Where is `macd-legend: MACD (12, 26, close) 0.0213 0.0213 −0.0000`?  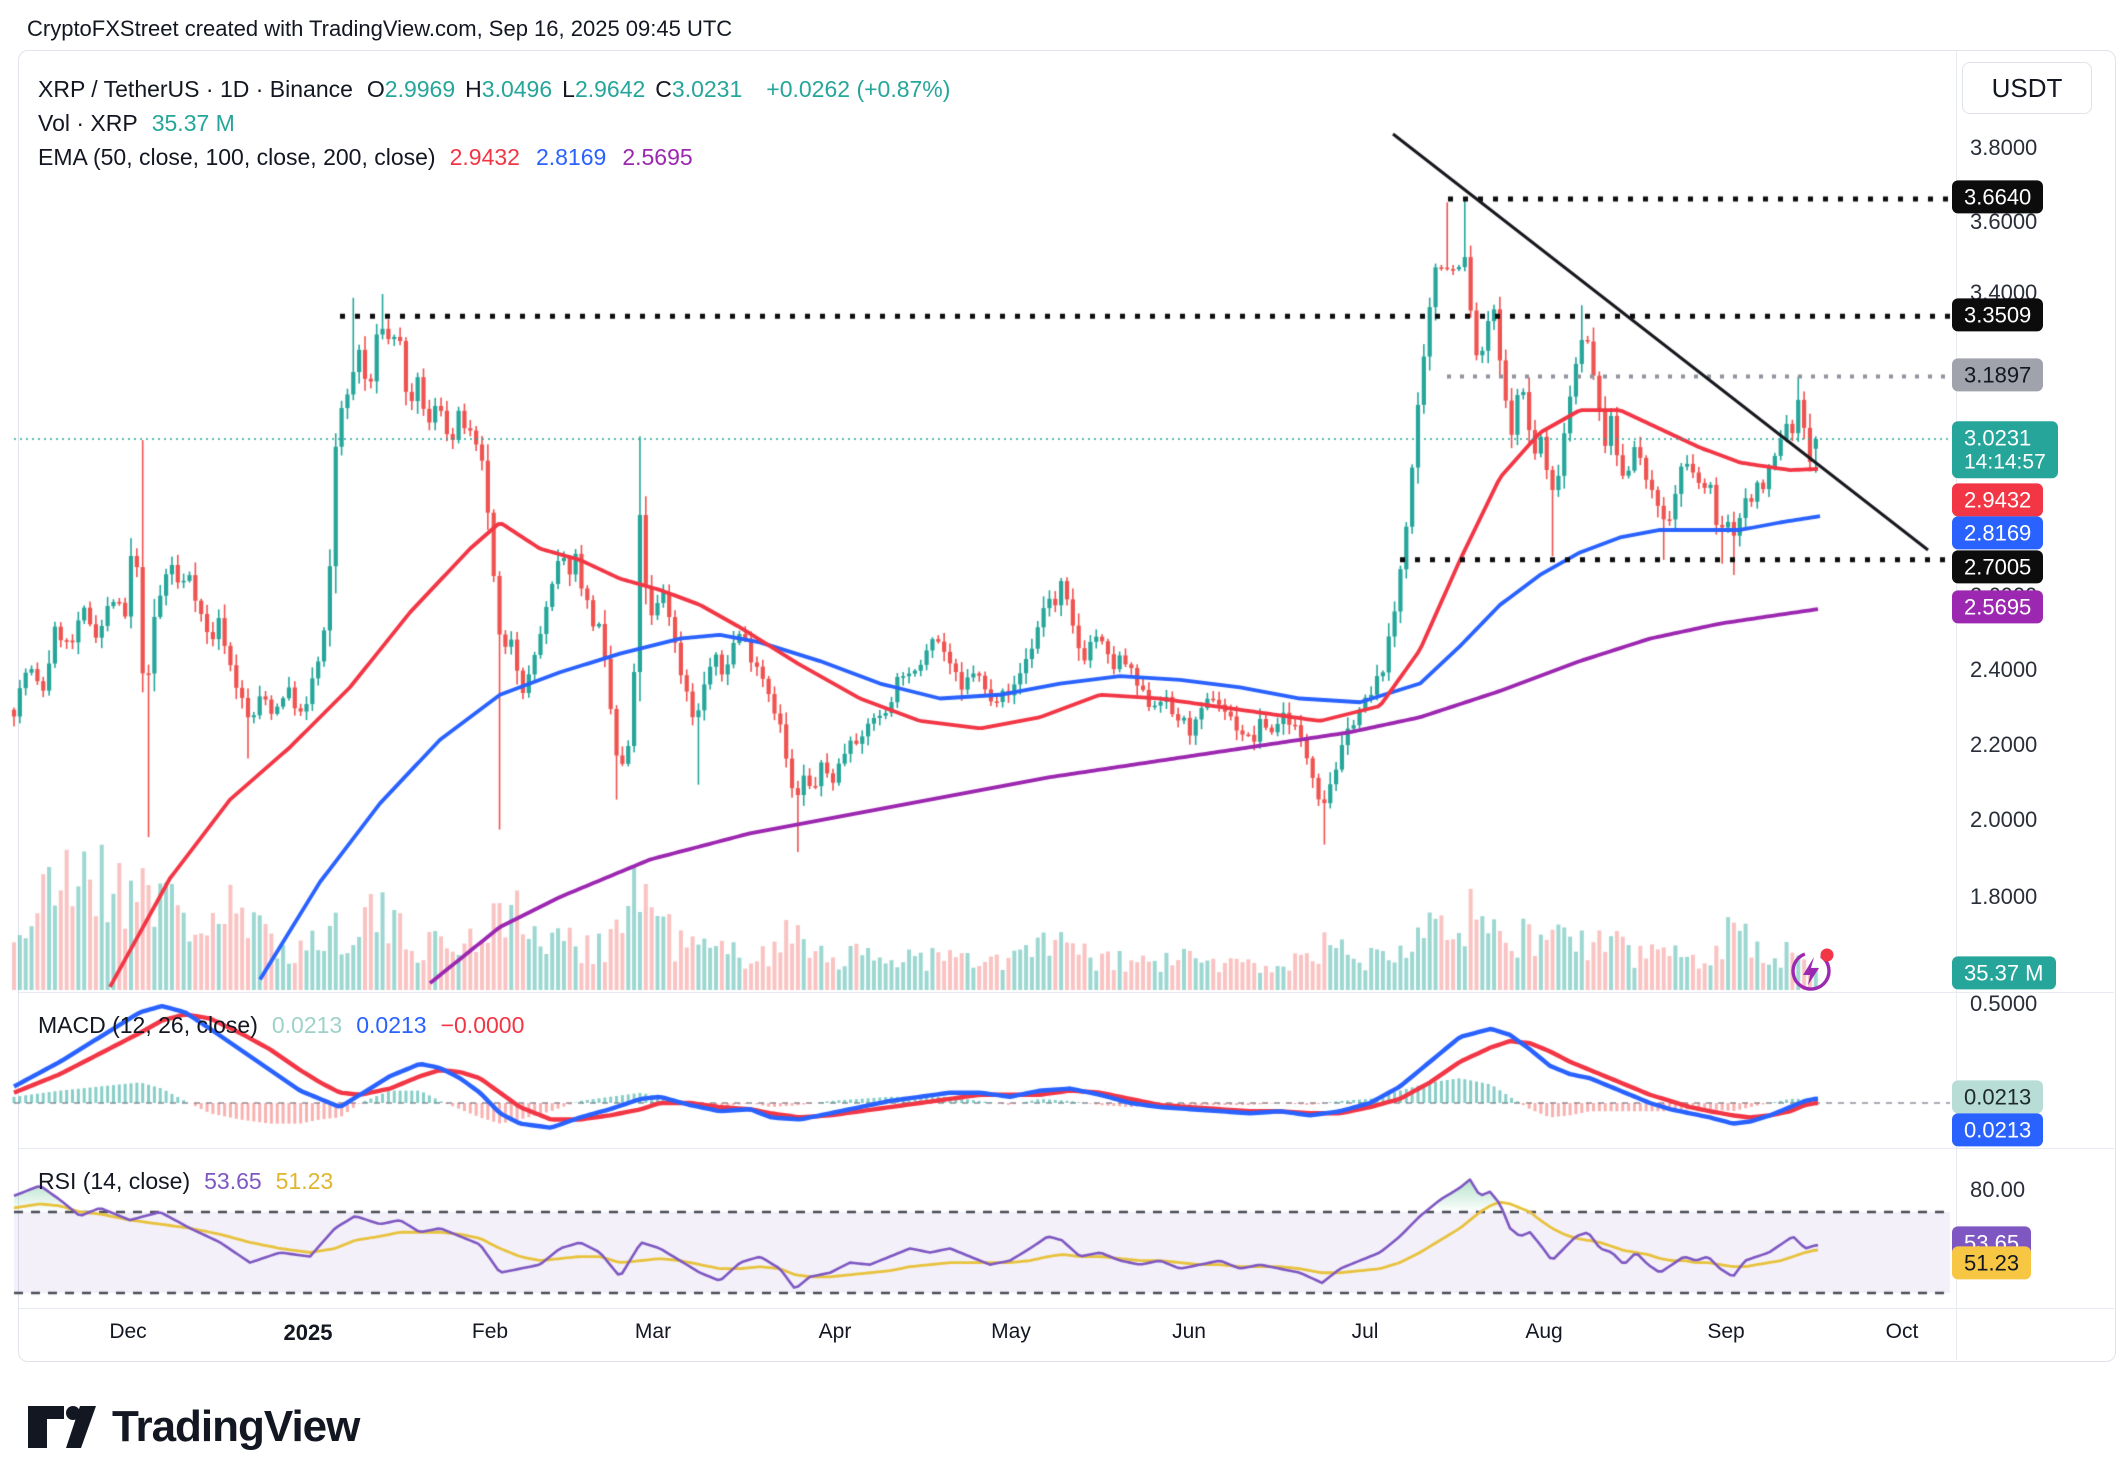 macd-legend: MACD (12, 26, close) 0.0213 0.0213 −0.0000 is located at coordinates (288, 1029).